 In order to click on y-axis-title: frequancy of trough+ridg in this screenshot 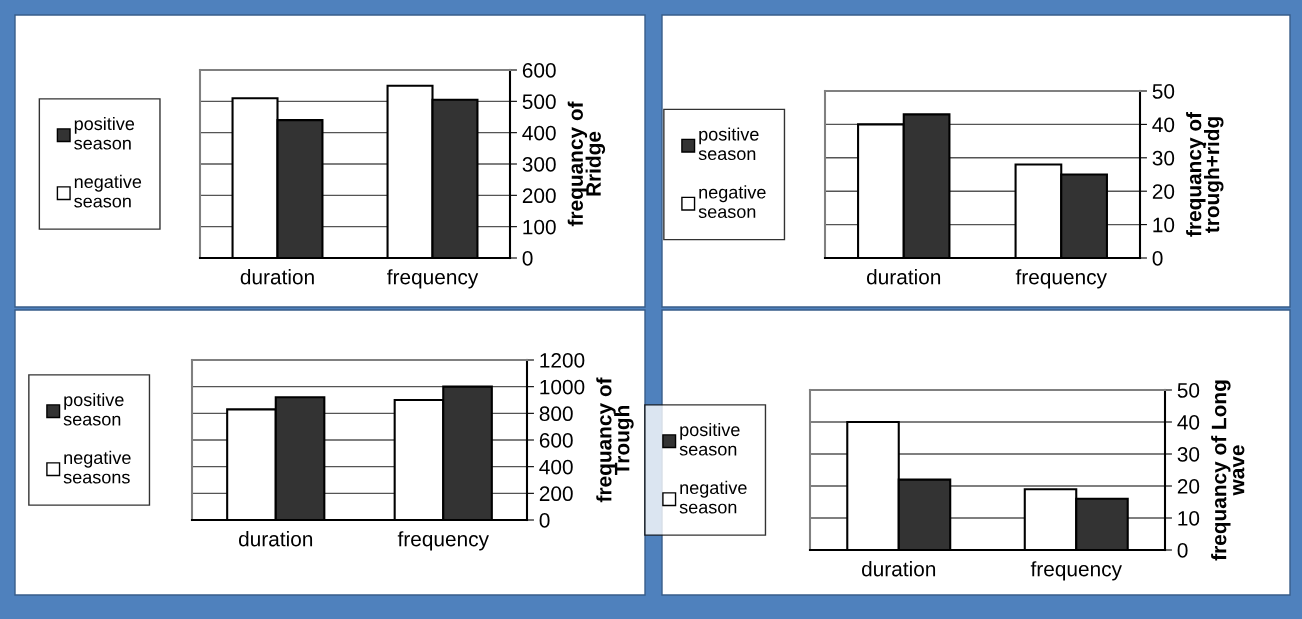, I will do `click(1205, 174)`.